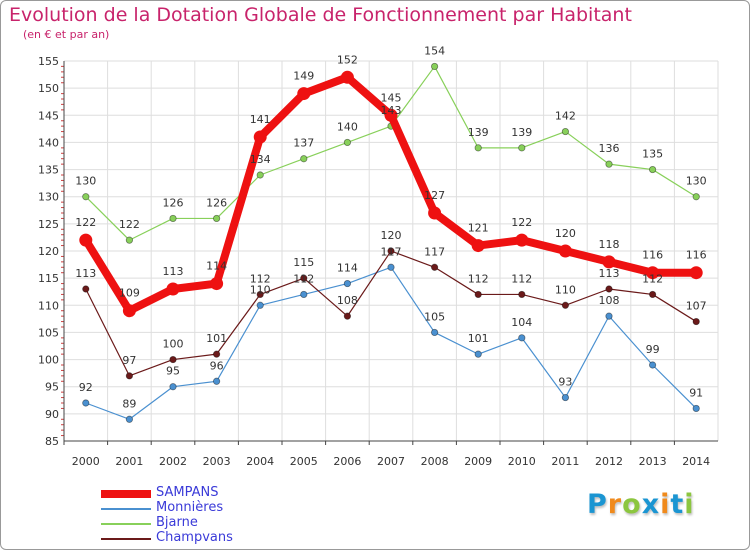 This screenshot has height=550, width=750. Describe the element at coordinates (522, 461) in the screenshot. I see `x-tick-label: 2010` at that location.